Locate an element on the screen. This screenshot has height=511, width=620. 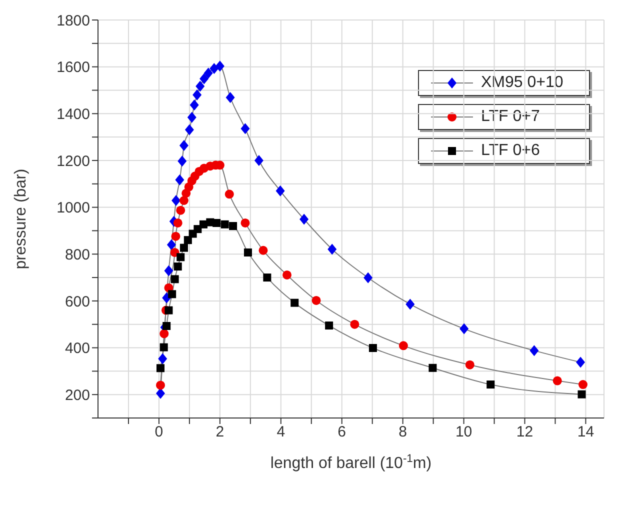
y-axis-title: pressure (bar) is located at coordinates (21, 219).